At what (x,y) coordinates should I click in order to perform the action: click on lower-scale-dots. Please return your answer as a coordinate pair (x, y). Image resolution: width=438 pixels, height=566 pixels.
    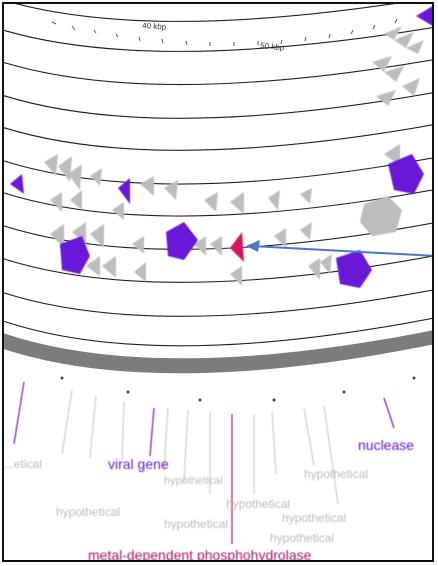
    Looking at the image, I should click on (238, 389).